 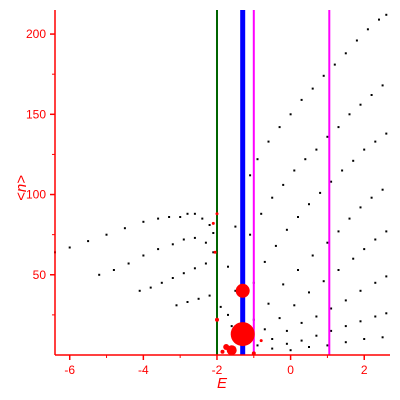 What do you see at coordinates (222, 383) in the screenshot?
I see `x-axis-label: E` at bounding box center [222, 383].